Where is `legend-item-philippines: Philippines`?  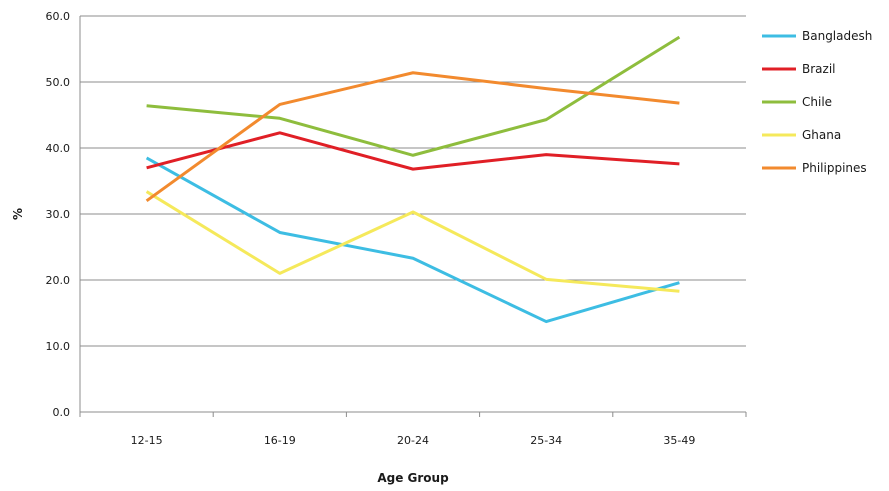
legend-item-philippines: Philippines is located at coordinates (814, 168).